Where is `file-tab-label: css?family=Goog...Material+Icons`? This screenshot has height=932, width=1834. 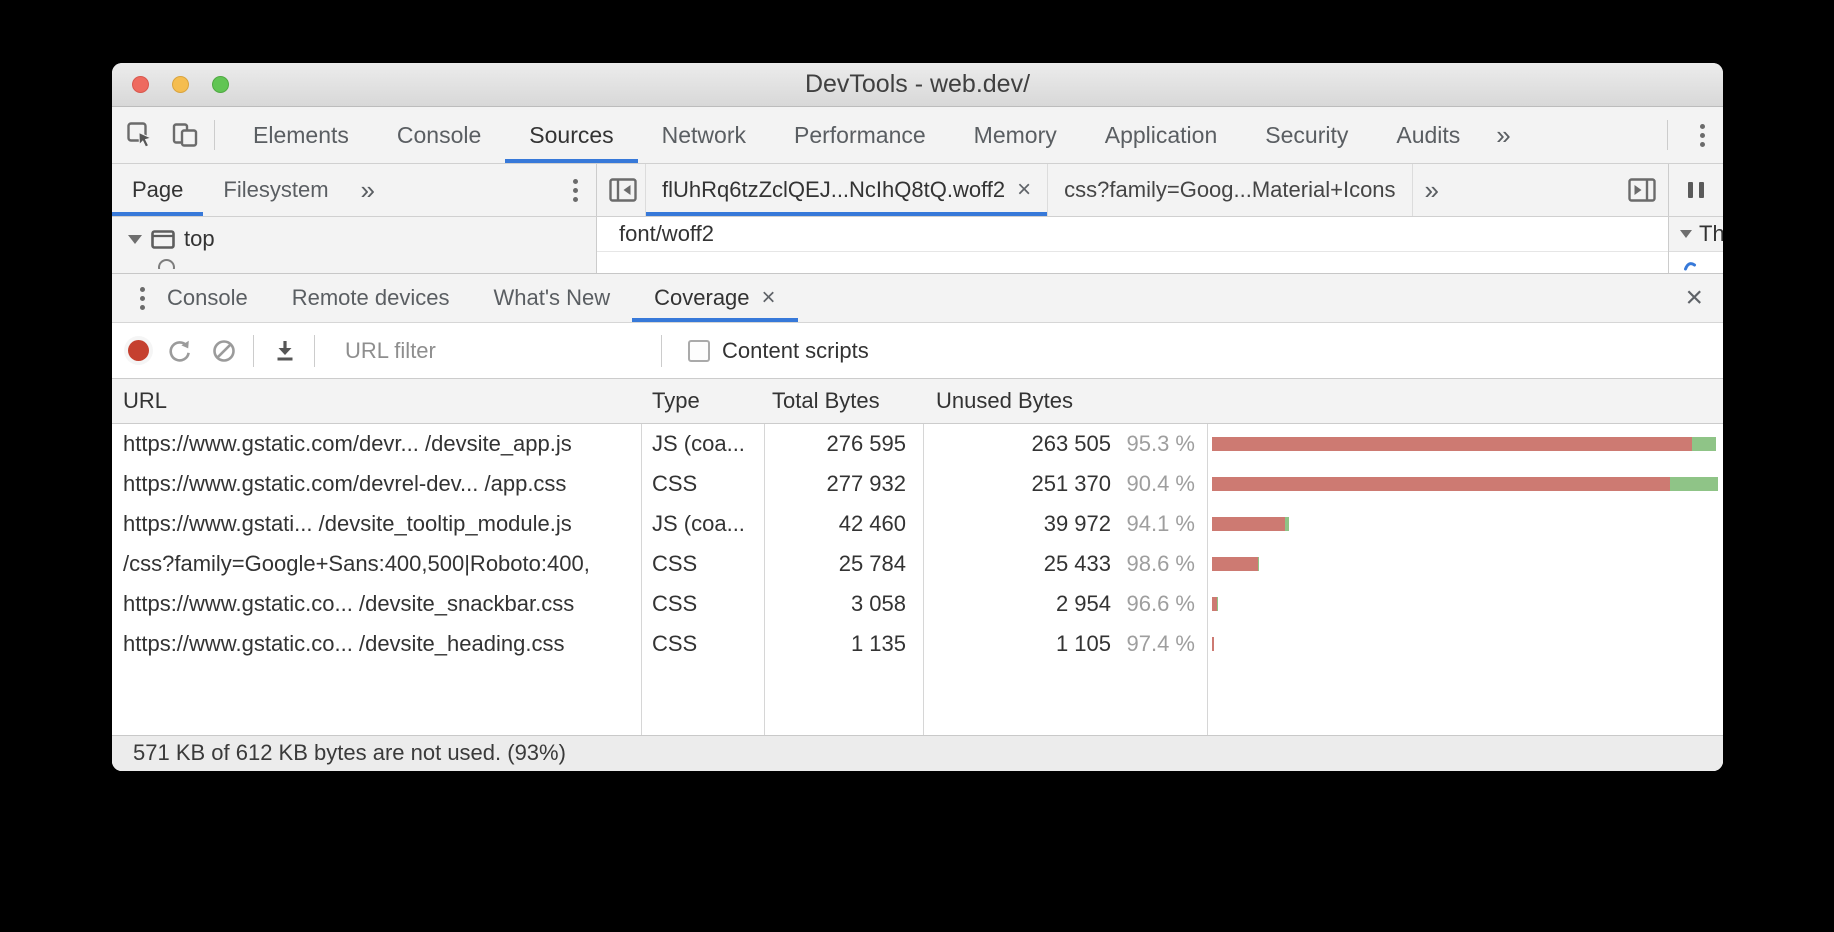 file-tab-label: css?family=Goog...Material+Icons is located at coordinates (1230, 189).